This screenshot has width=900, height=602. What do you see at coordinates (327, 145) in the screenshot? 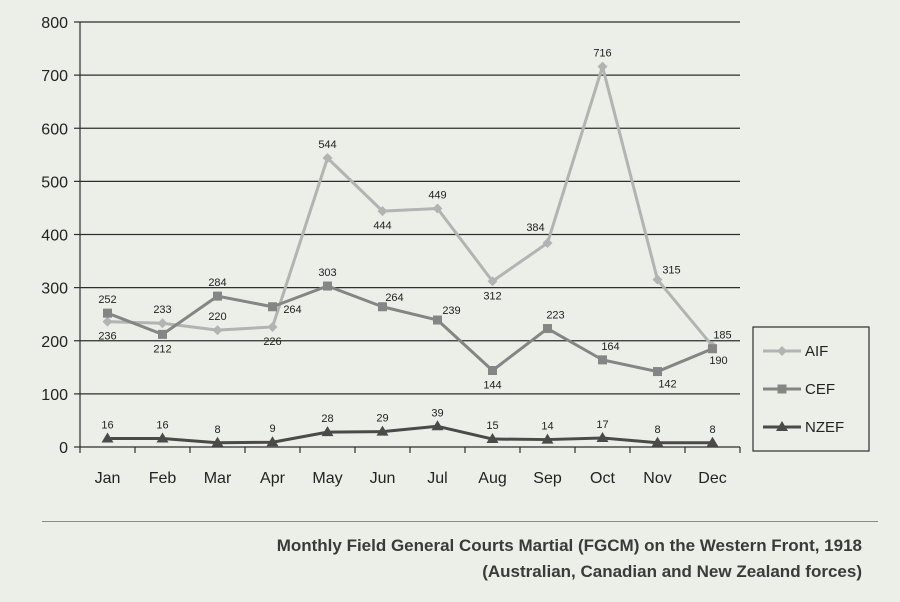
I see `aif-data-label: 544` at bounding box center [327, 145].